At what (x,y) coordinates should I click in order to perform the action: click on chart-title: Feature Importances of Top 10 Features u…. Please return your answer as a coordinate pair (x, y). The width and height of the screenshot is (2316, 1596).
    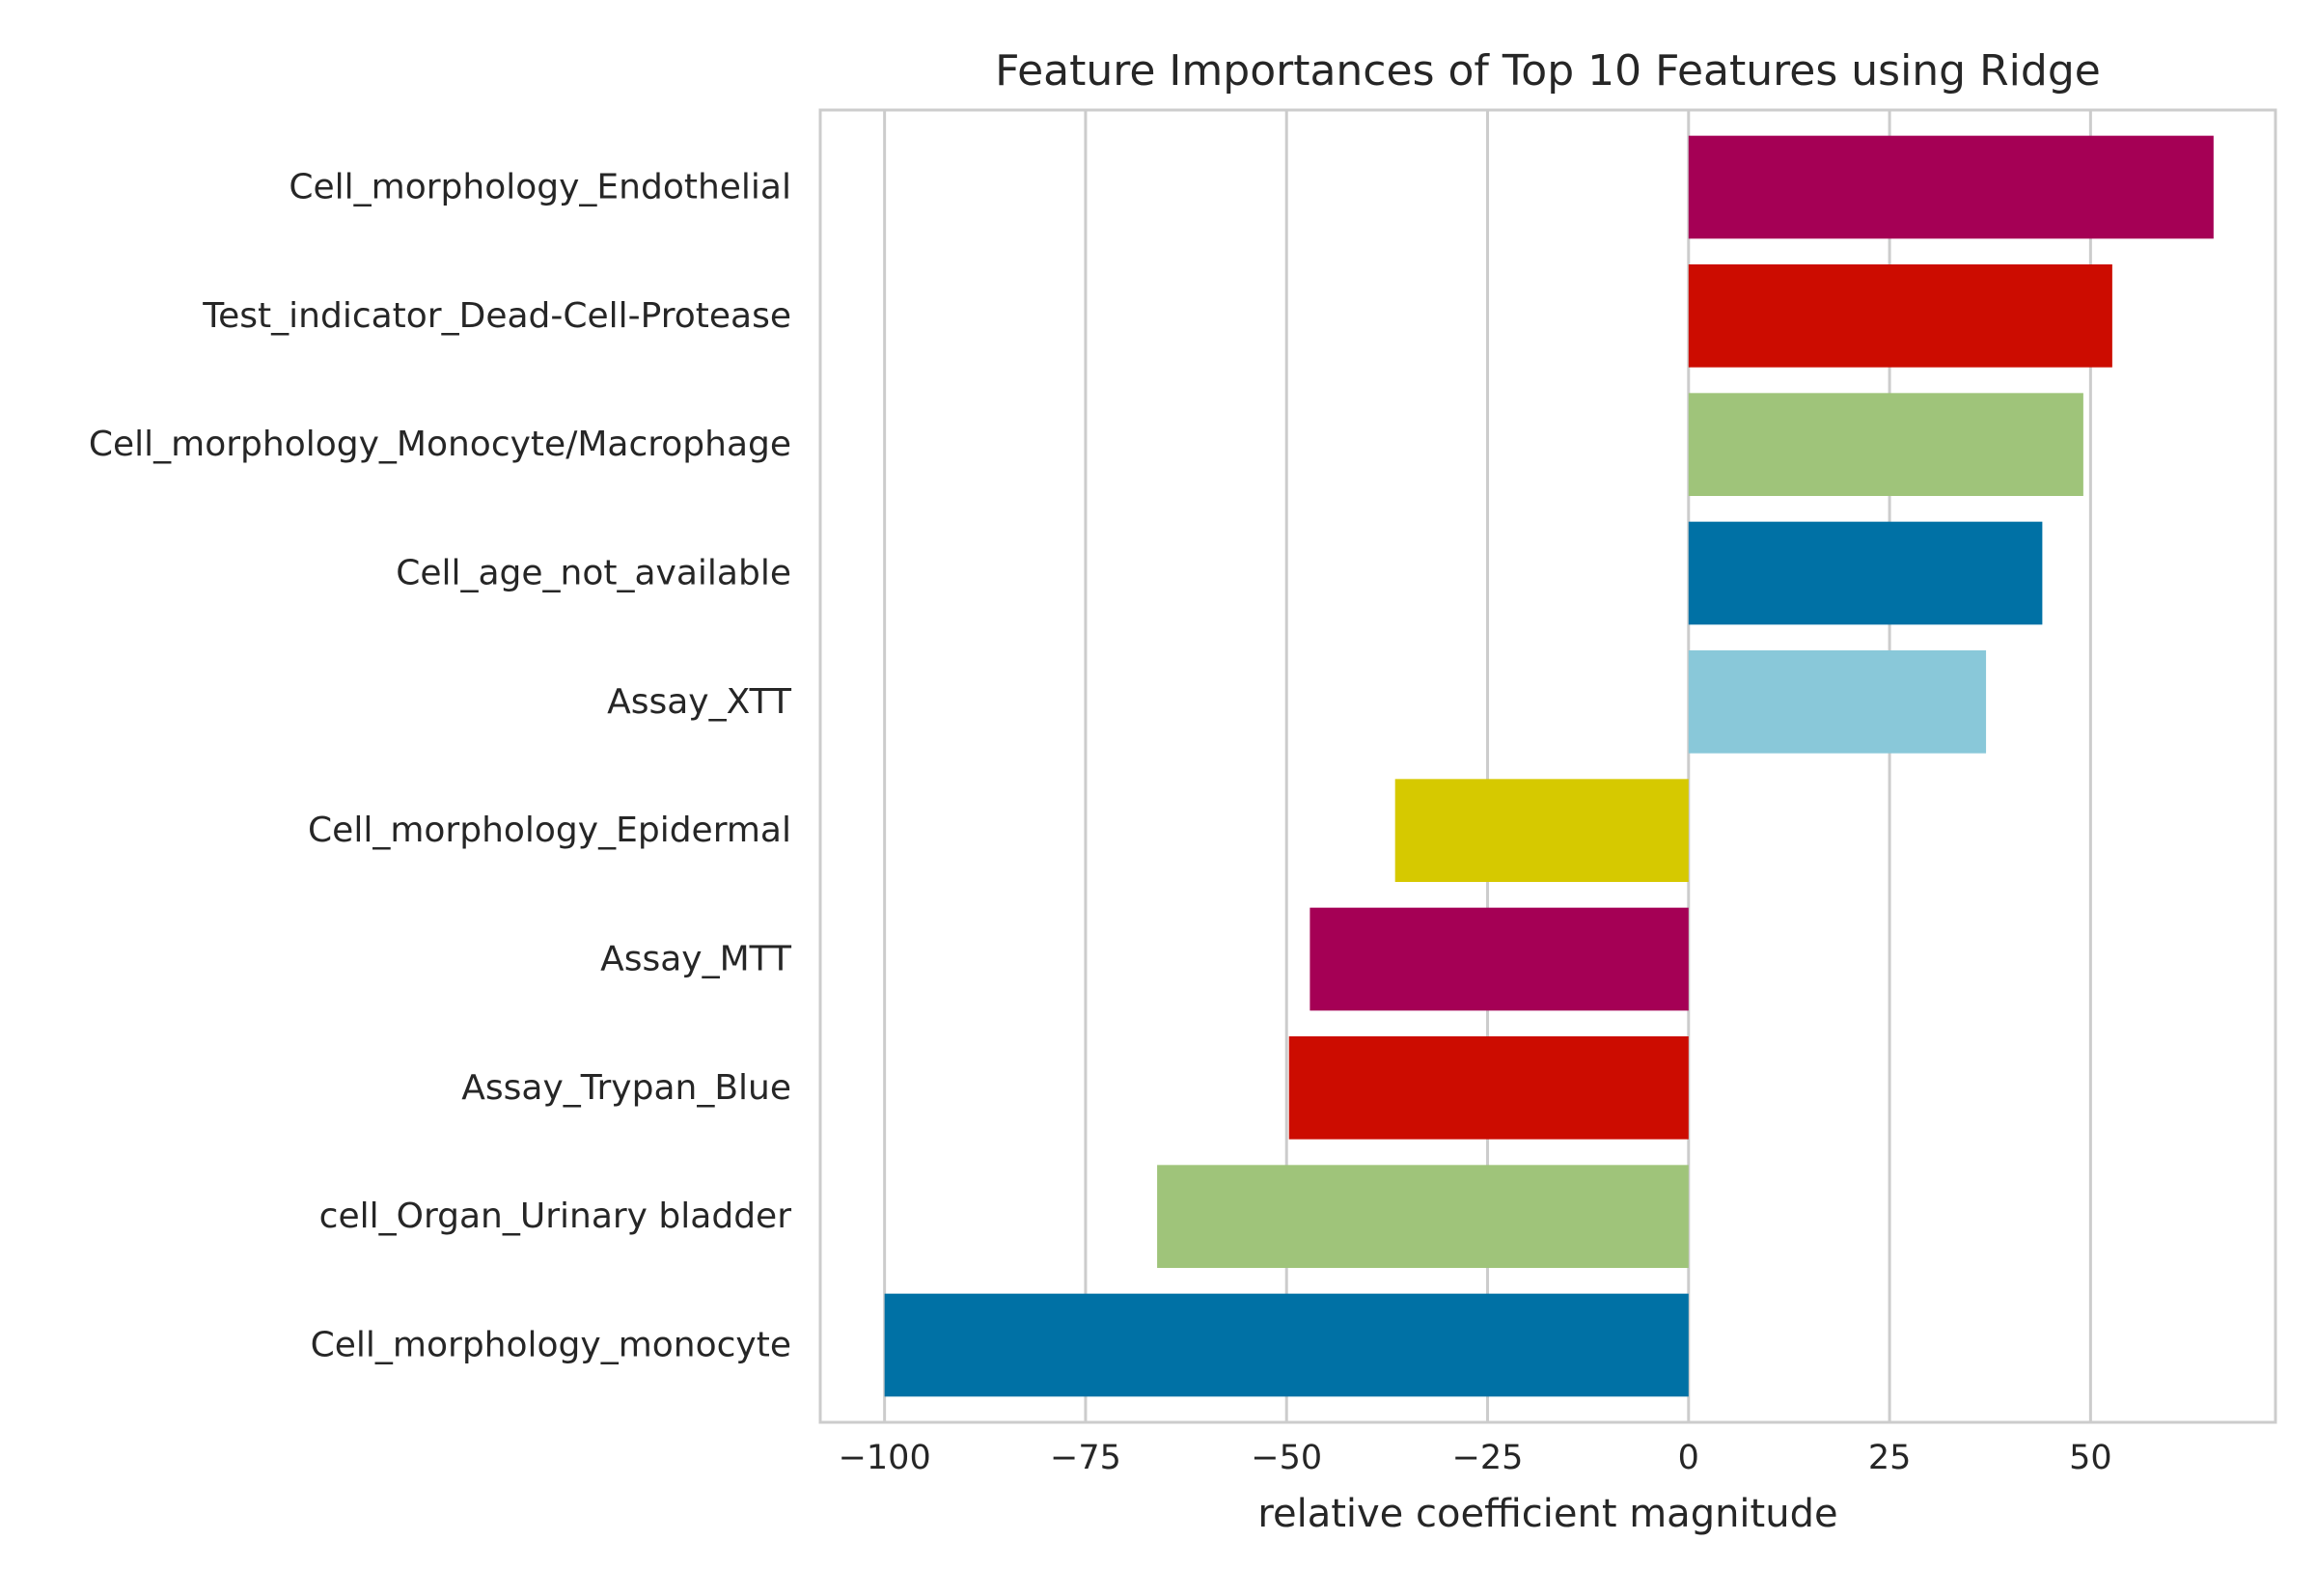
    Looking at the image, I should click on (1548, 71).